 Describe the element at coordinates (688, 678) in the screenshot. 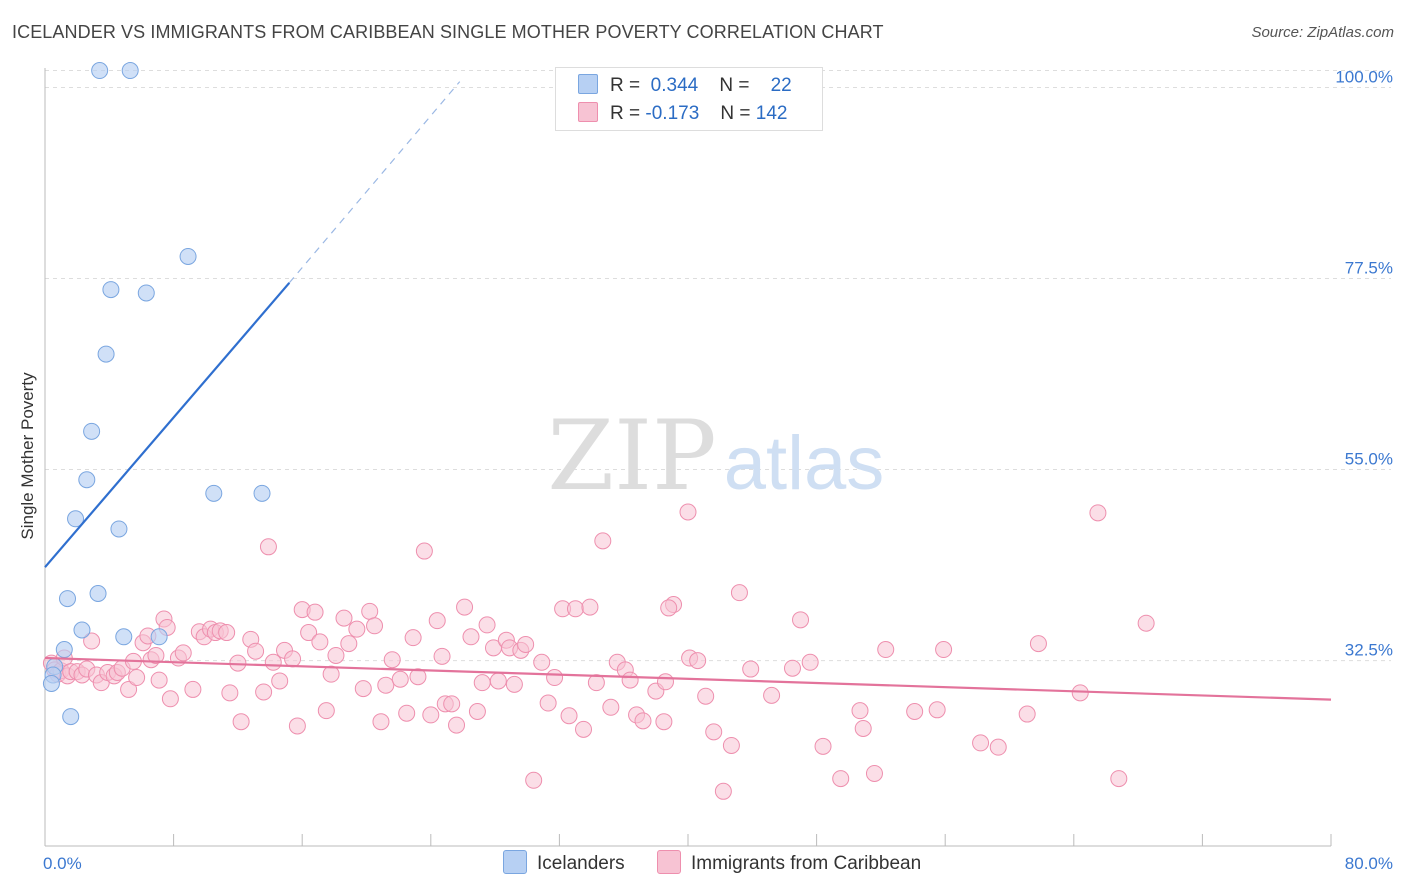

I see `caribbean-trend-line` at that location.